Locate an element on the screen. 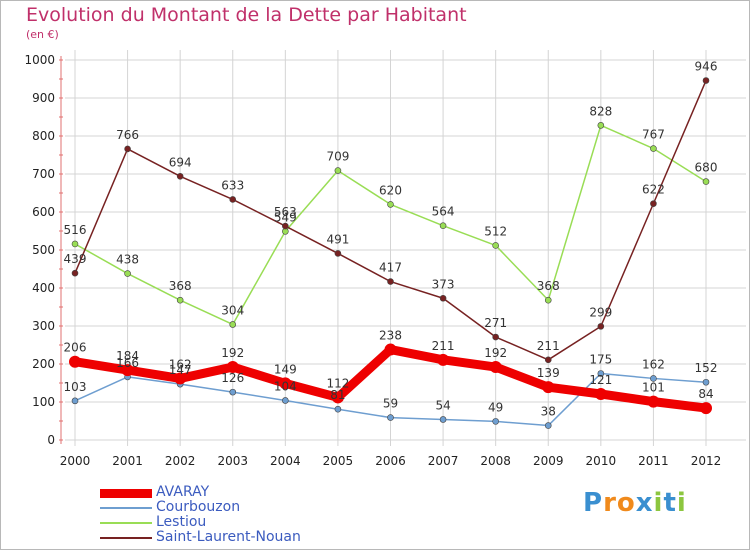 The height and width of the screenshot is (550, 750). y-tick-label: 100 is located at coordinates (43, 402).